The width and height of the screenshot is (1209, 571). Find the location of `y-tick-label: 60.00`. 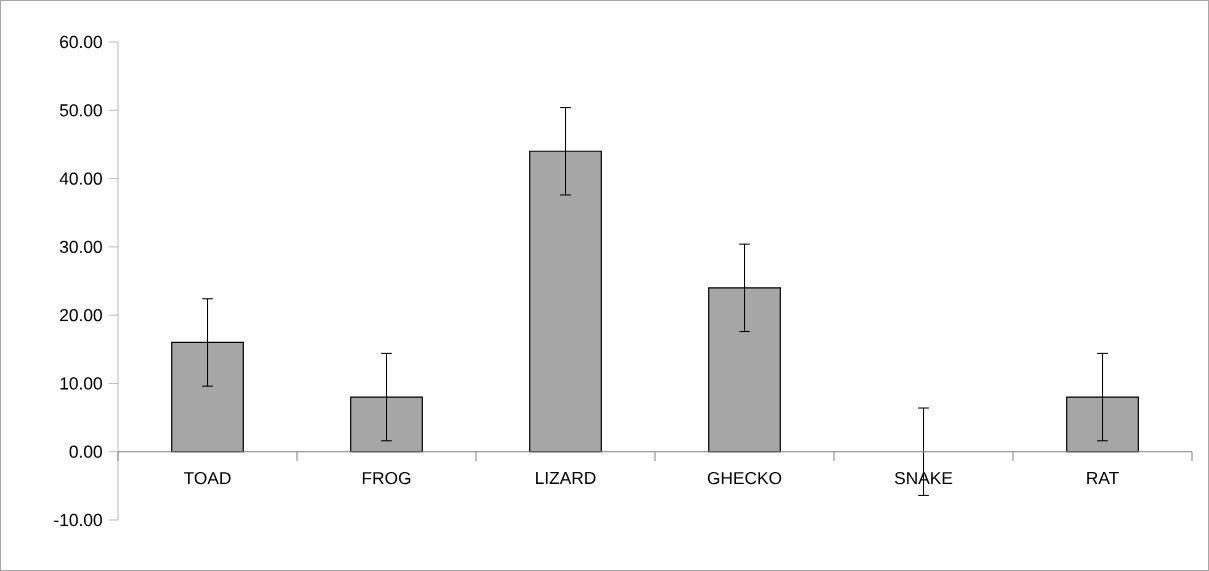

y-tick-label: 60.00 is located at coordinates (81, 42).